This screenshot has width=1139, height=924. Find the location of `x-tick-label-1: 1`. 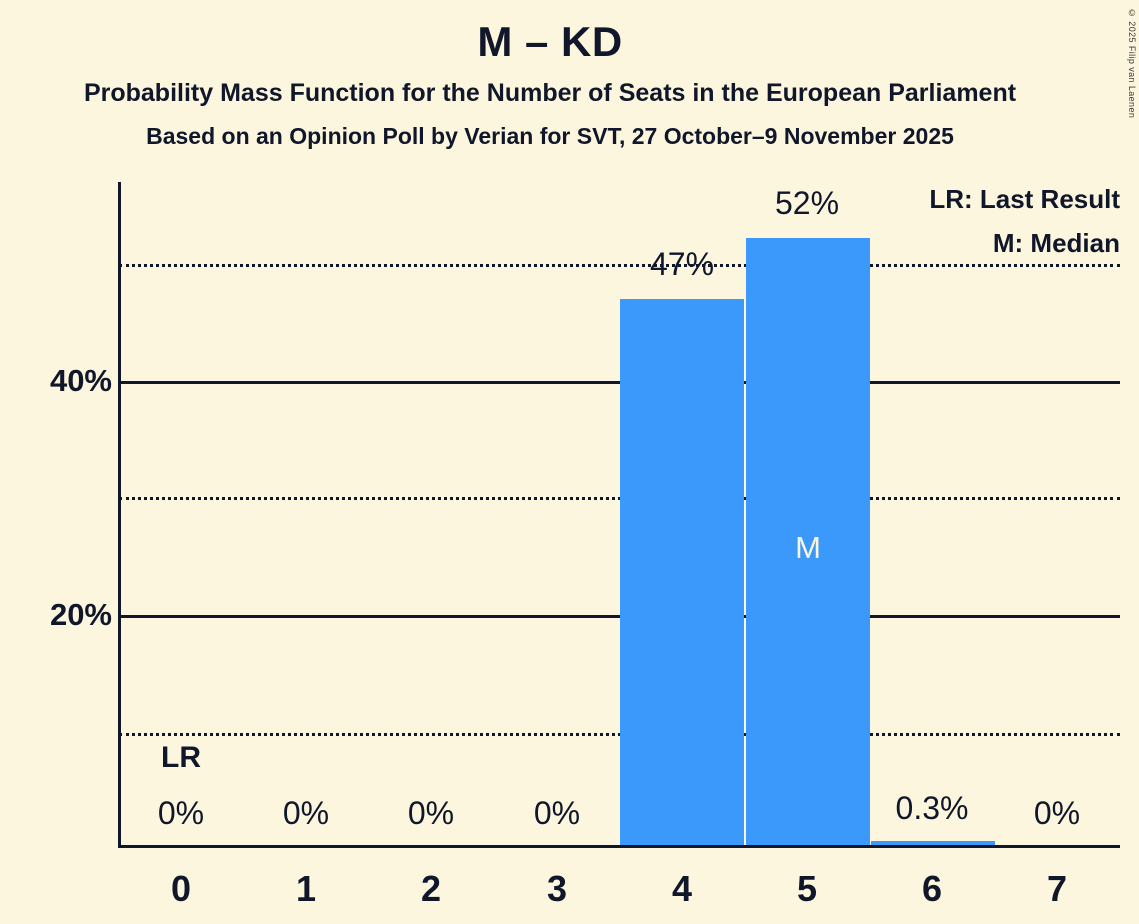

x-tick-label-1: 1 is located at coordinates (306, 888).